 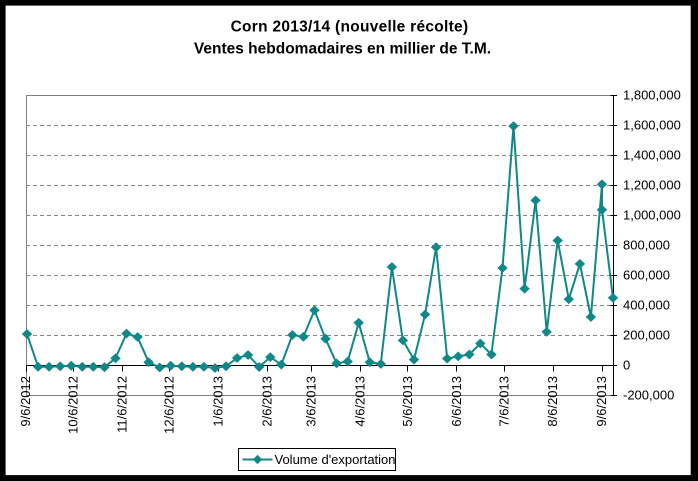 I want to click on svg-text:Corn 2013/14 (nouvelle récolte: Corn 2013/14 (nouvelle récolte), so click(x=350, y=27).